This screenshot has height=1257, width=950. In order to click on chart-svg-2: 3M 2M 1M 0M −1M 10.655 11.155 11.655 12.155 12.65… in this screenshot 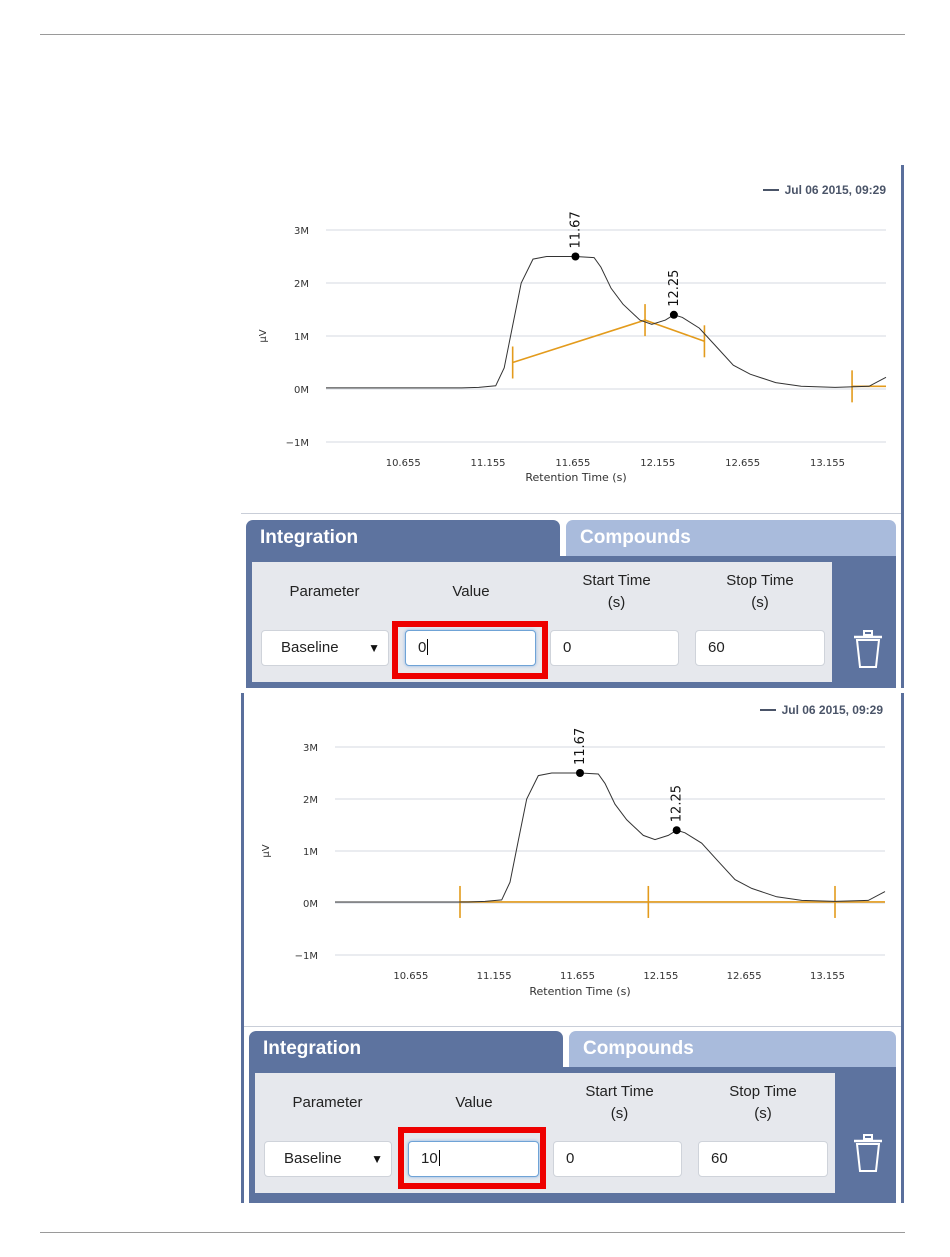, I will do `click(573, 863)`.